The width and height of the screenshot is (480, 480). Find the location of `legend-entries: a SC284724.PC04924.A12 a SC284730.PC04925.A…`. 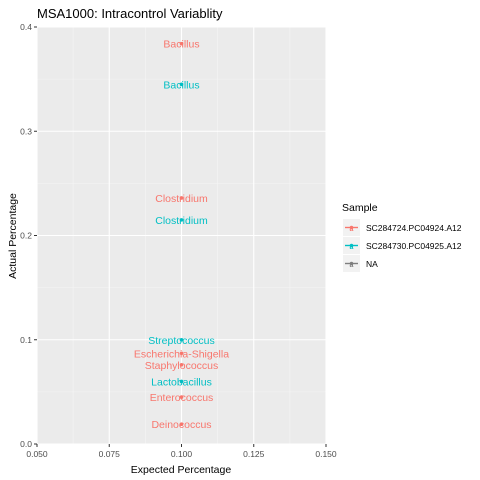

legend-entries: a SC284724.PC04924.A12 a SC284730.PC04925.A… is located at coordinates (402, 245).